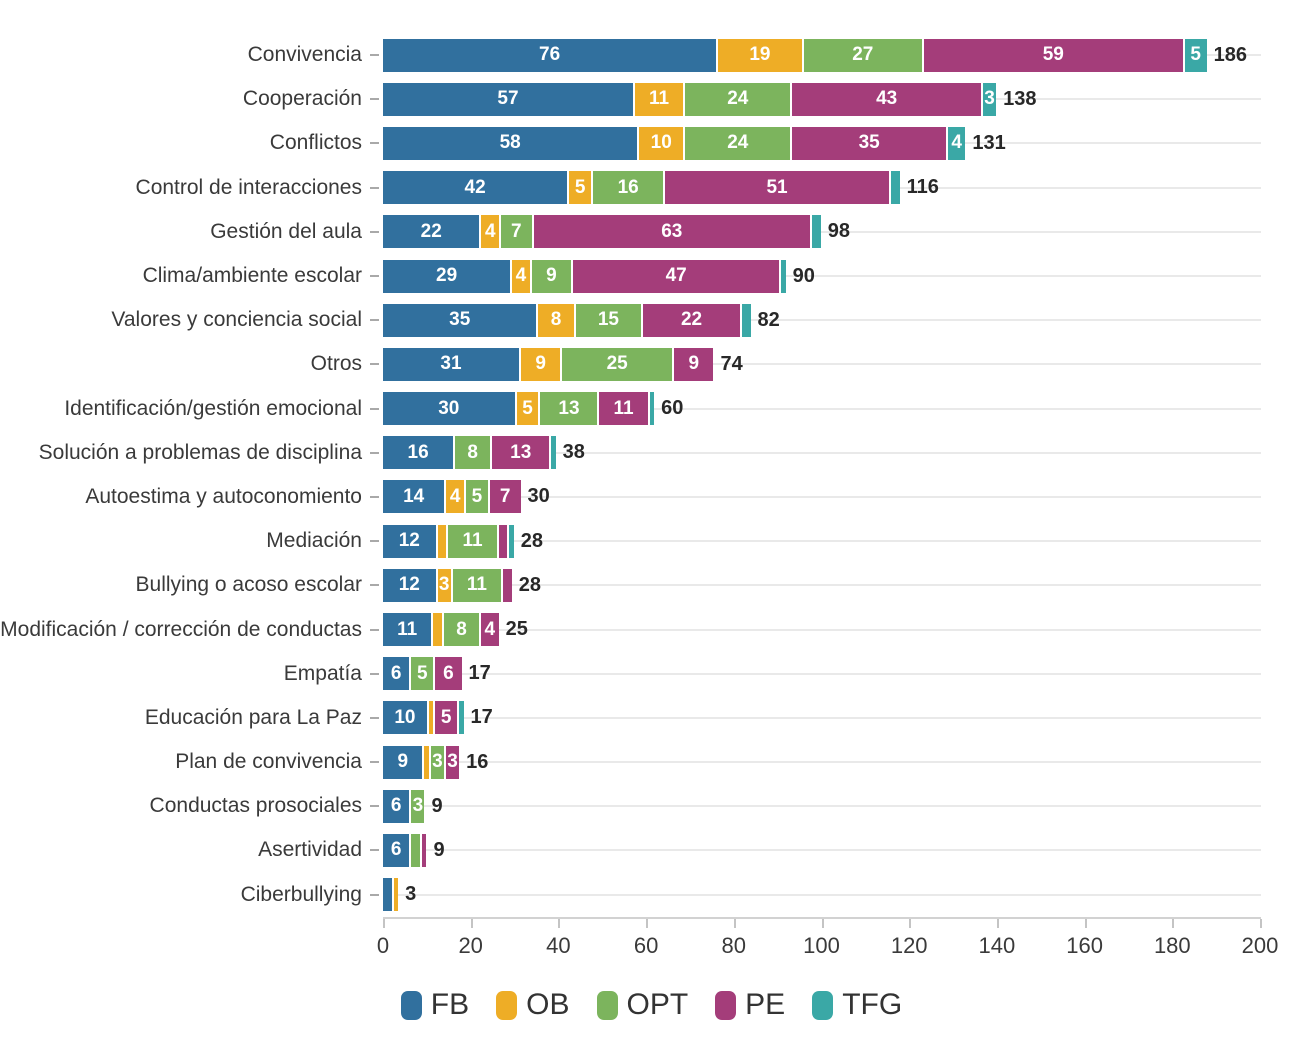 The width and height of the screenshot is (1303, 1048). Describe the element at coordinates (322, 673) in the screenshot. I see `category-label: Empatía` at that location.